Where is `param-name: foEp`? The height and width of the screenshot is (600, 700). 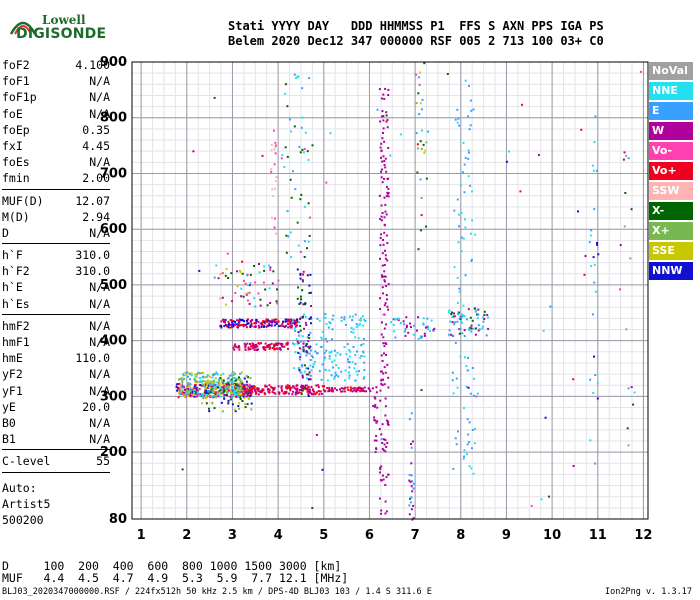 param-name: foEp is located at coordinates (16, 129).